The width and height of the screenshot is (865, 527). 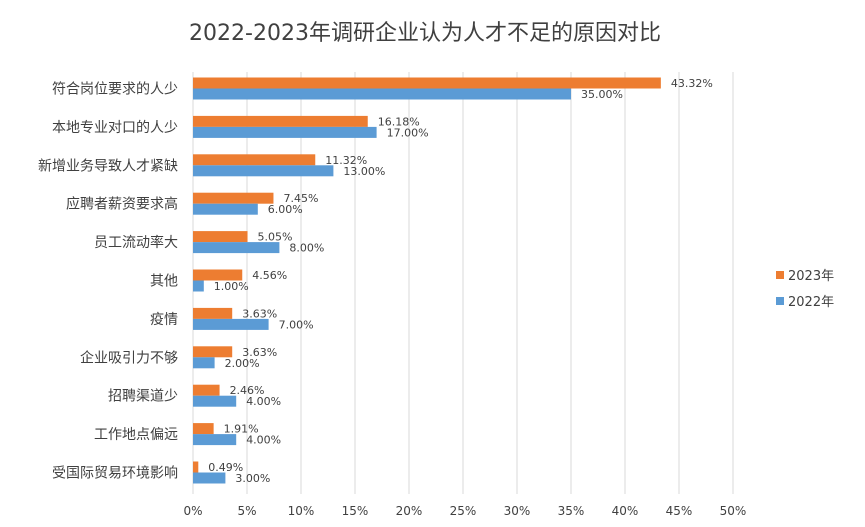 What do you see at coordinates (115, 90) in the screenshot?
I see `category-label: 符合岗位要求的人少` at bounding box center [115, 90].